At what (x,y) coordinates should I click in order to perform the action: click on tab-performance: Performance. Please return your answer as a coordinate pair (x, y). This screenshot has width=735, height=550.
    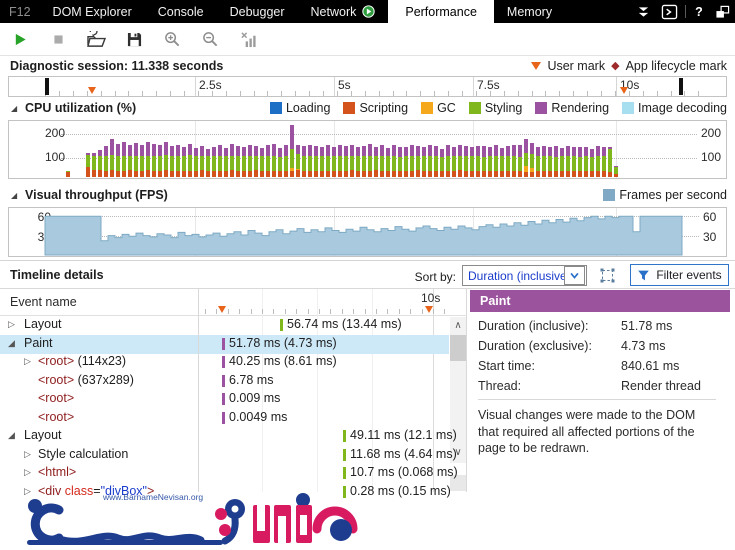
    Looking at the image, I should click on (441, 11).